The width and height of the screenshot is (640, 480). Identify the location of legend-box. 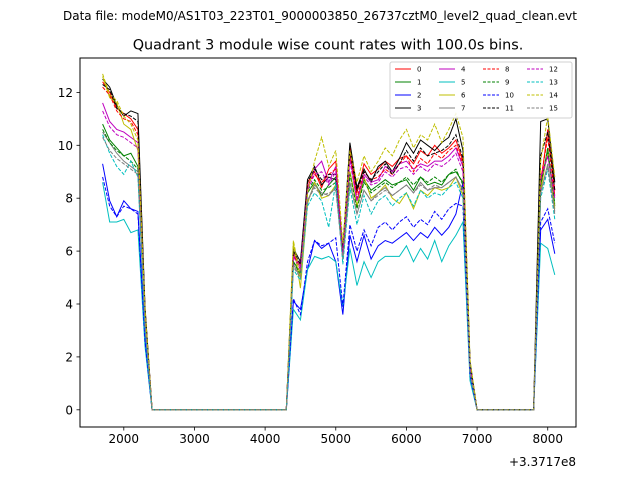
(481, 90).